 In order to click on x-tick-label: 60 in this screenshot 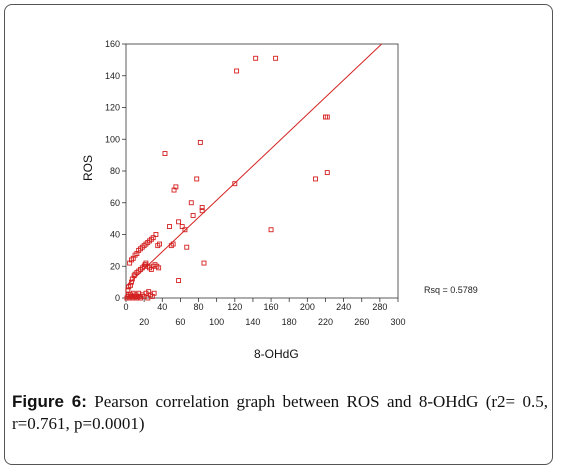, I will do `click(180, 322)`.